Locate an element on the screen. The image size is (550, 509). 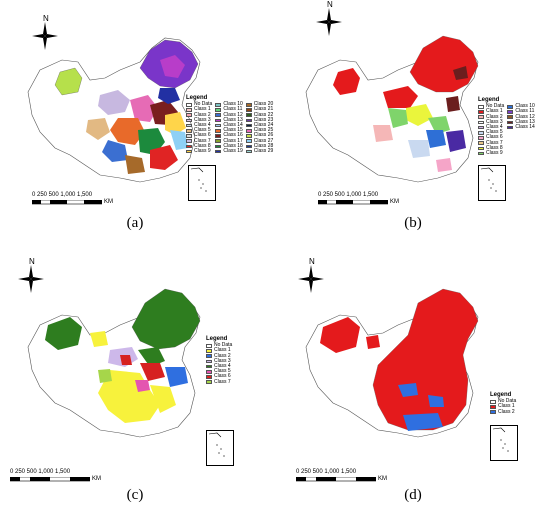
north-letter-b: N is located at coordinates (330, 4).